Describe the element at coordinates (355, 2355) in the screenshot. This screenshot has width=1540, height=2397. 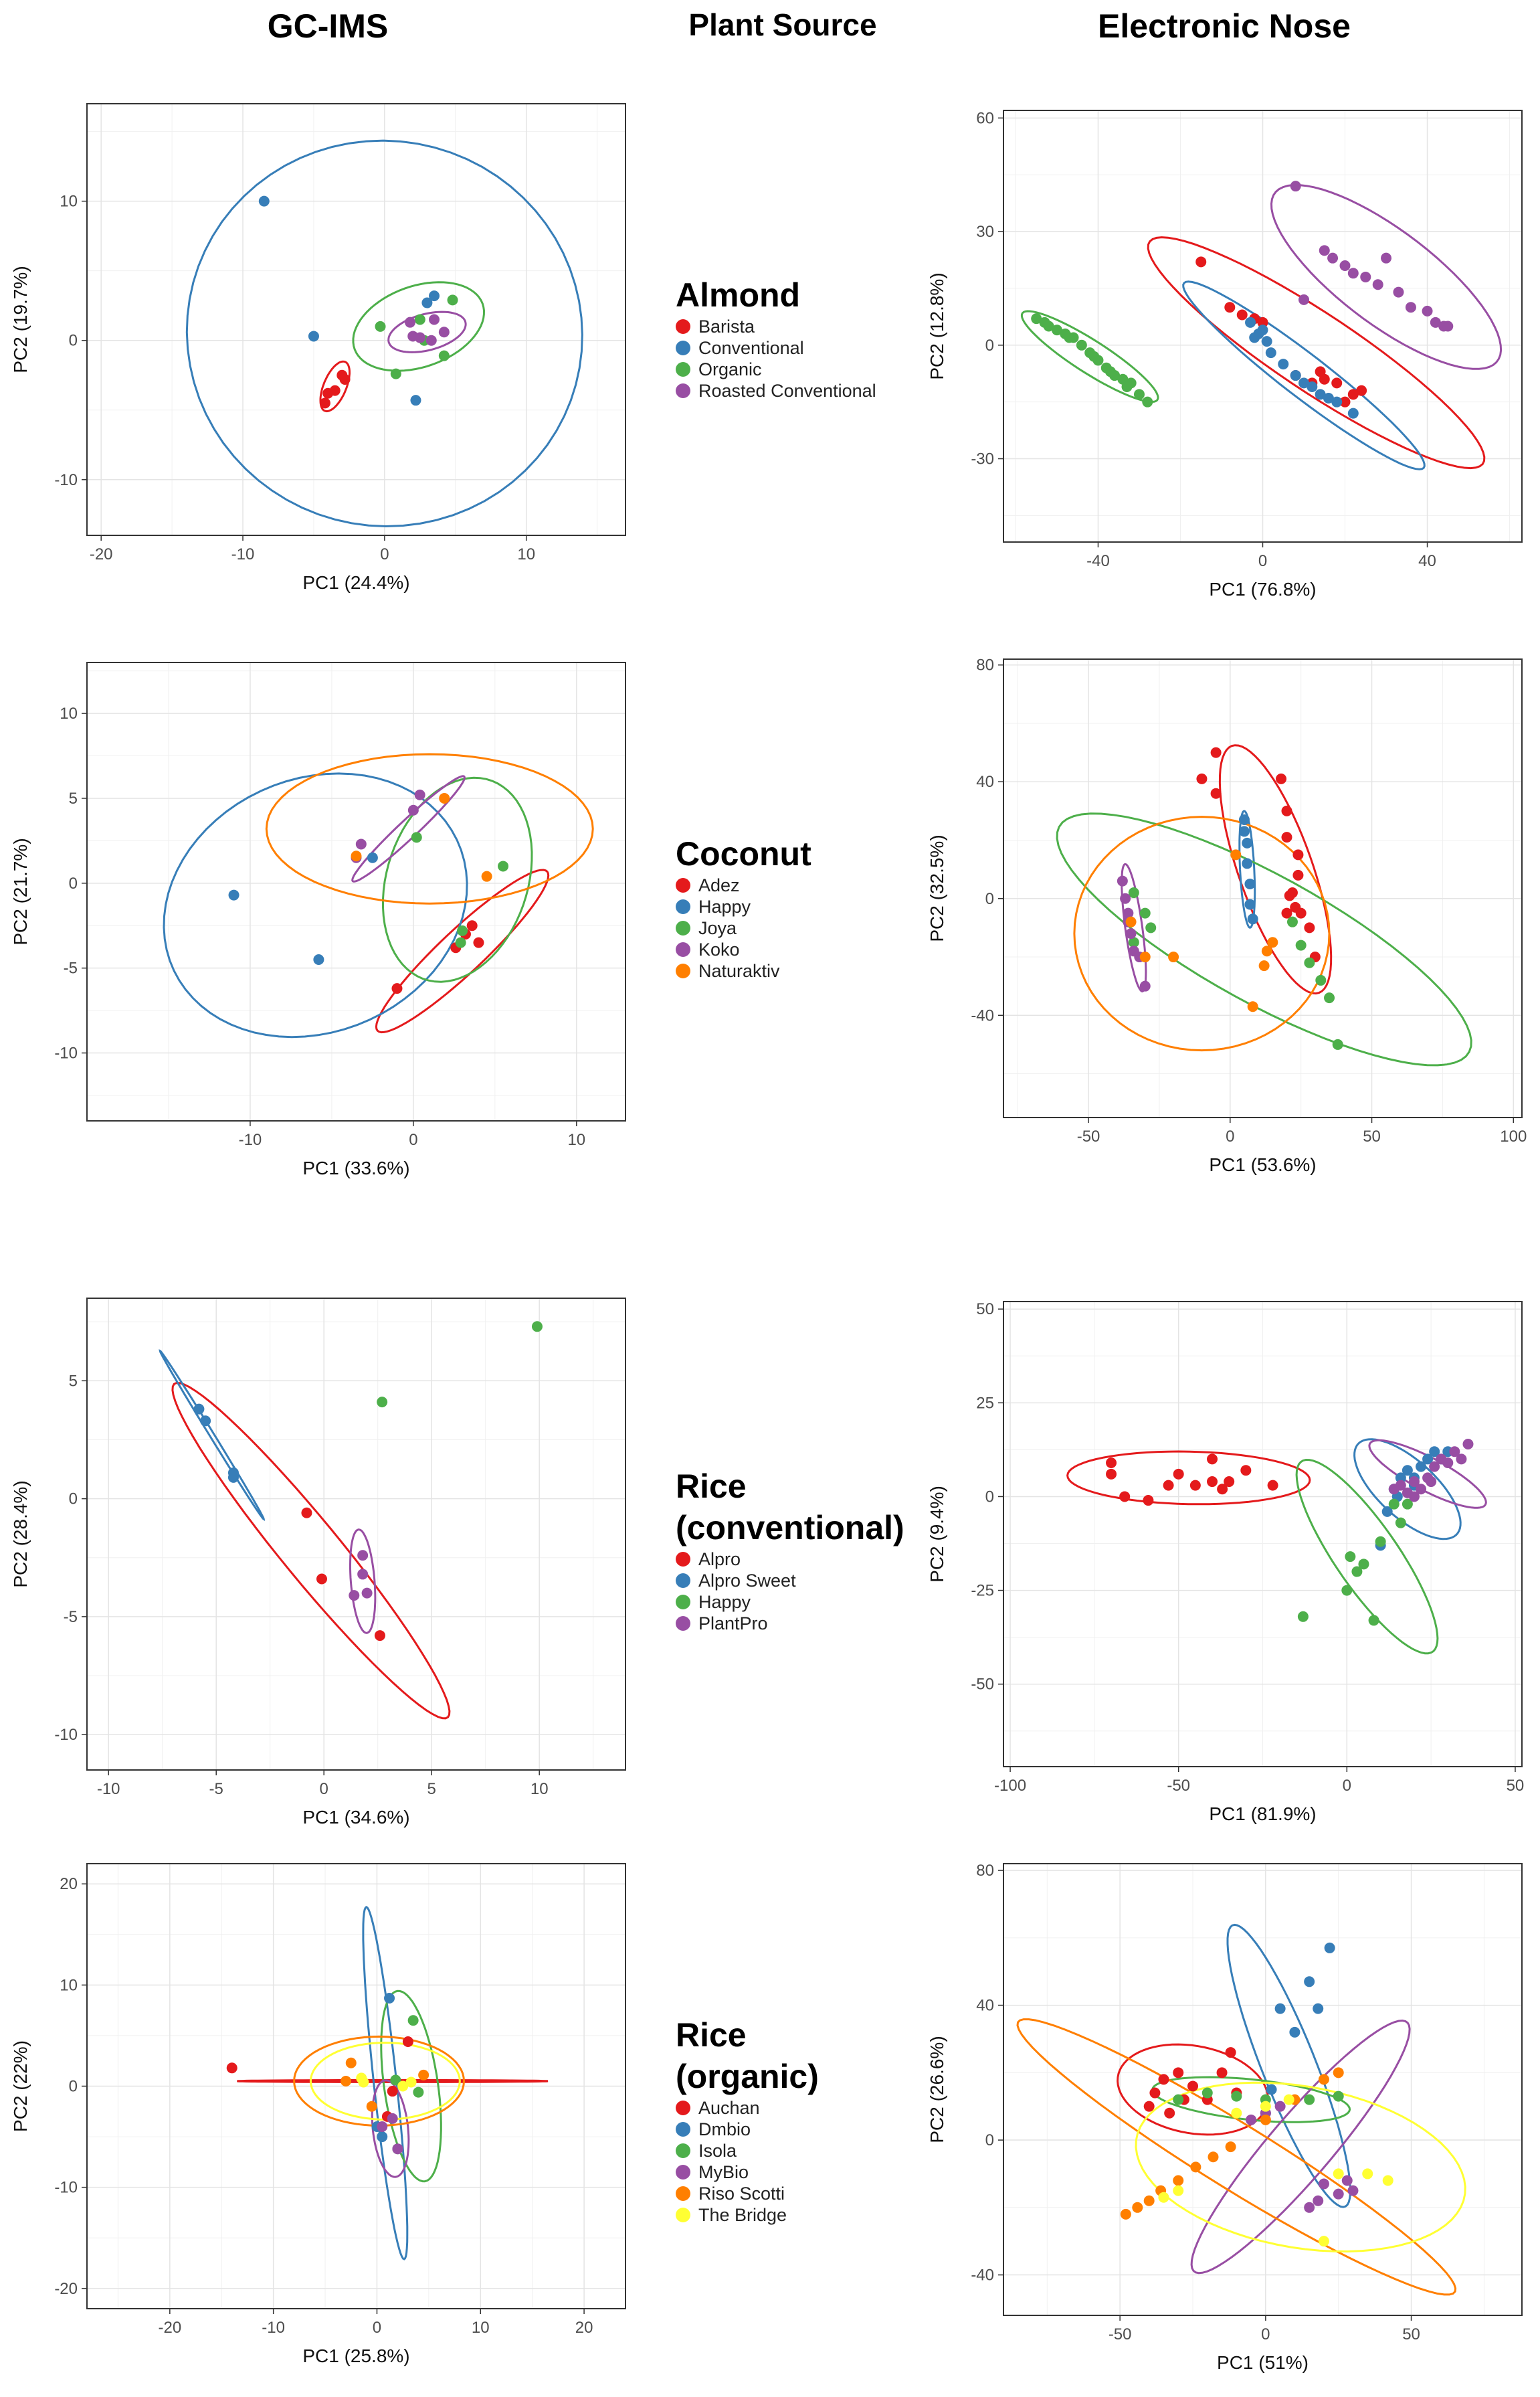
I see `x-axis-label: PC1 (25.8%)` at that location.